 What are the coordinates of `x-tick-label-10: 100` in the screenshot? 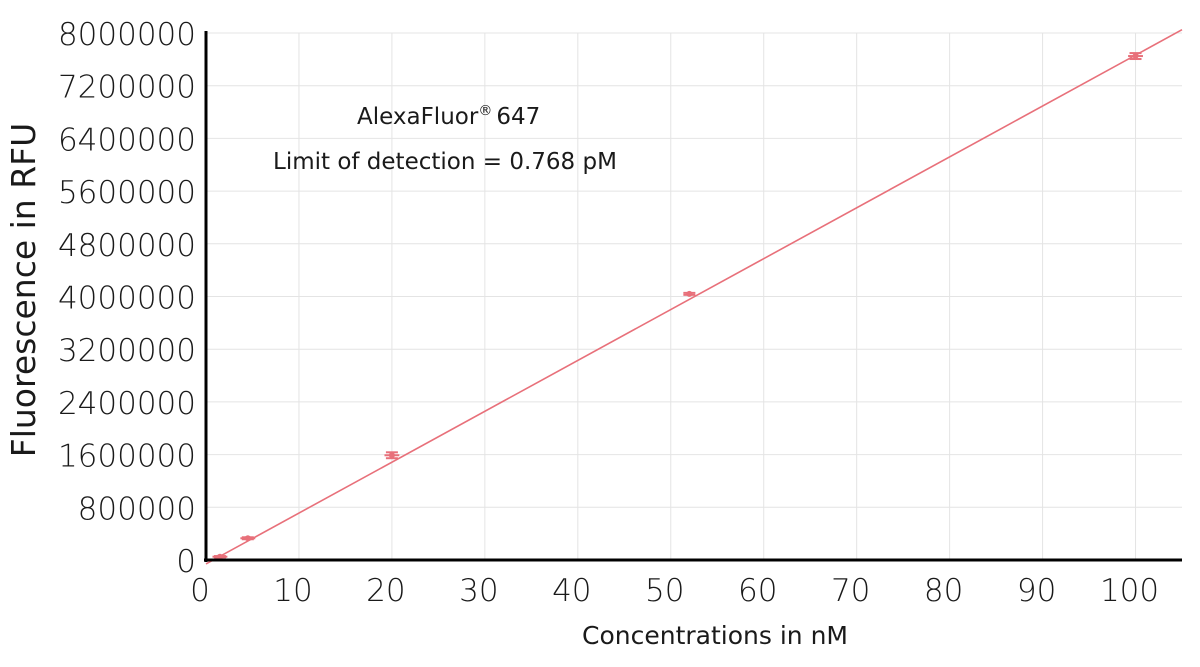 It's located at (1129, 591).